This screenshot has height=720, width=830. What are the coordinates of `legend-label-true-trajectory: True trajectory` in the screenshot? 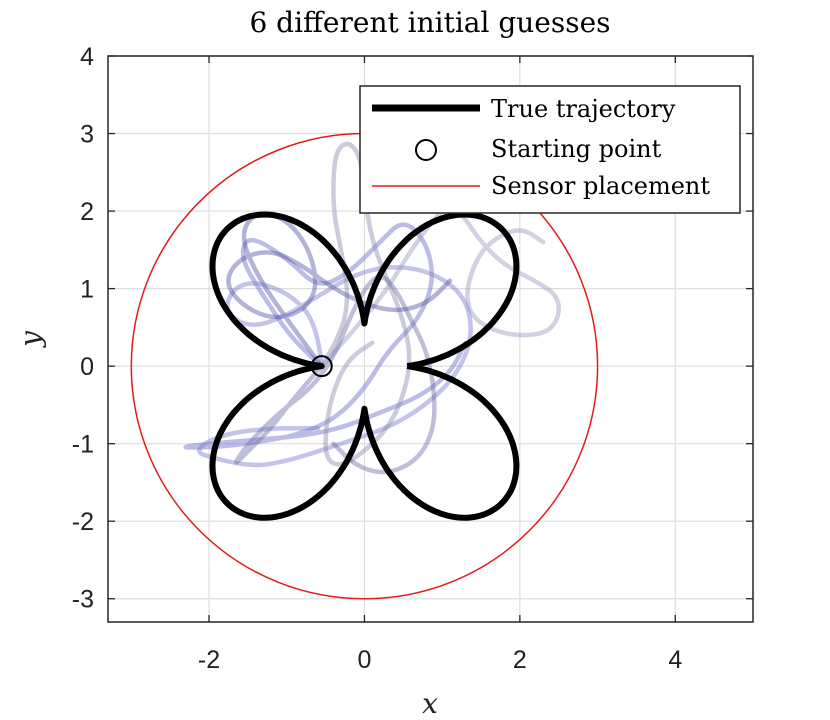 It's located at (583, 109).